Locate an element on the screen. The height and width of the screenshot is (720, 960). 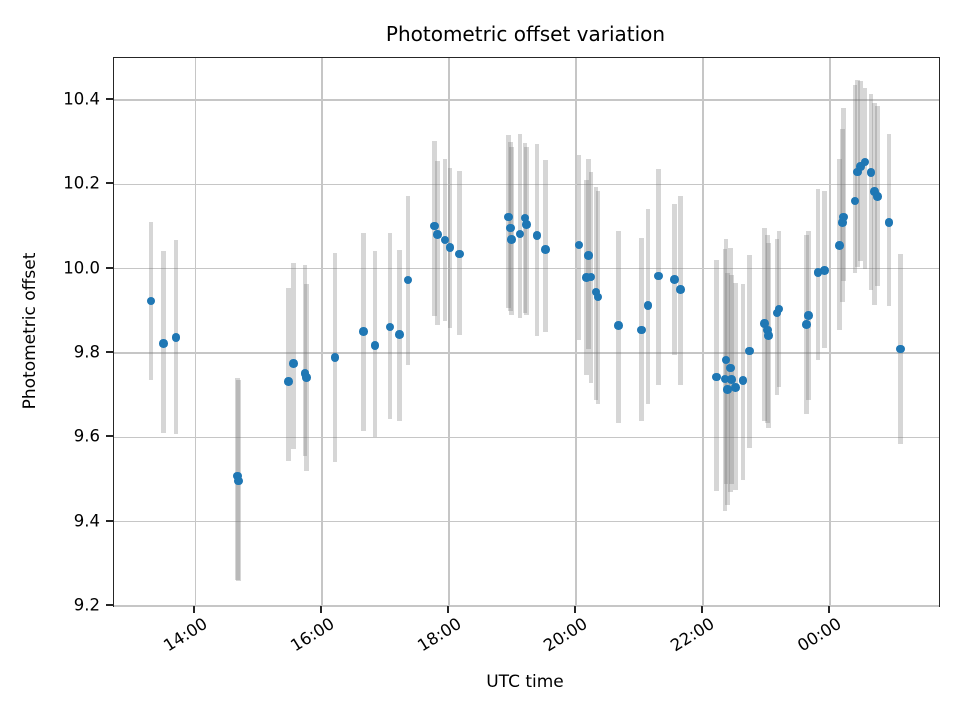
y-tick-label: 9.8 is located at coordinates (86, 352).